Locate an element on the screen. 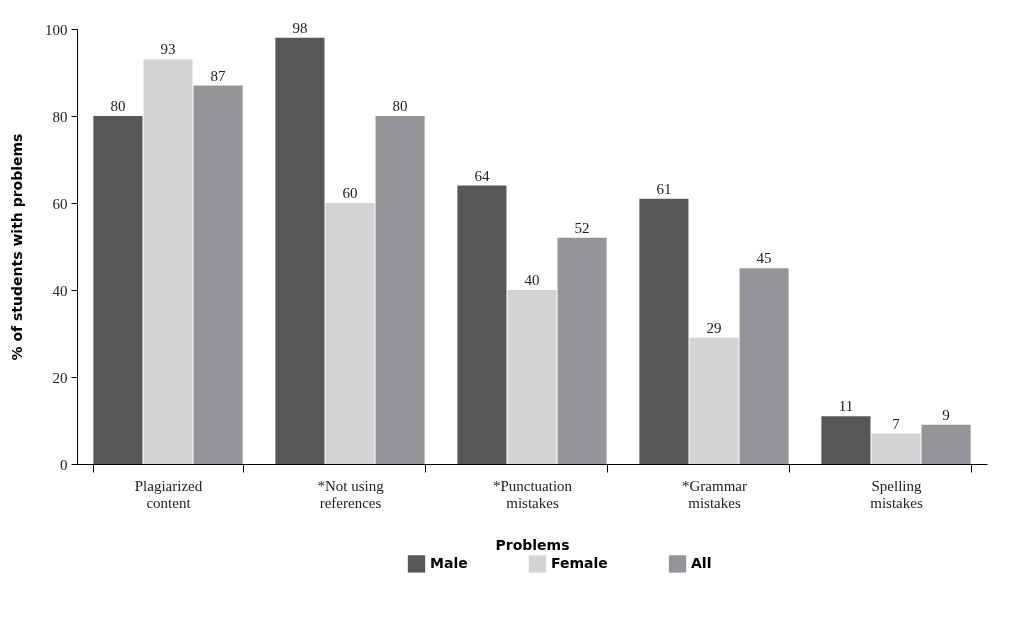  x-tick-label: Spelling mistakes is located at coordinates (896, 494).